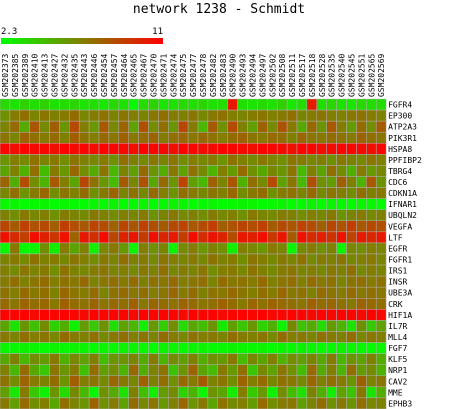  What do you see at coordinates (203, 75) in the screenshot?
I see `column-label: GSM202478` at bounding box center [203, 75].